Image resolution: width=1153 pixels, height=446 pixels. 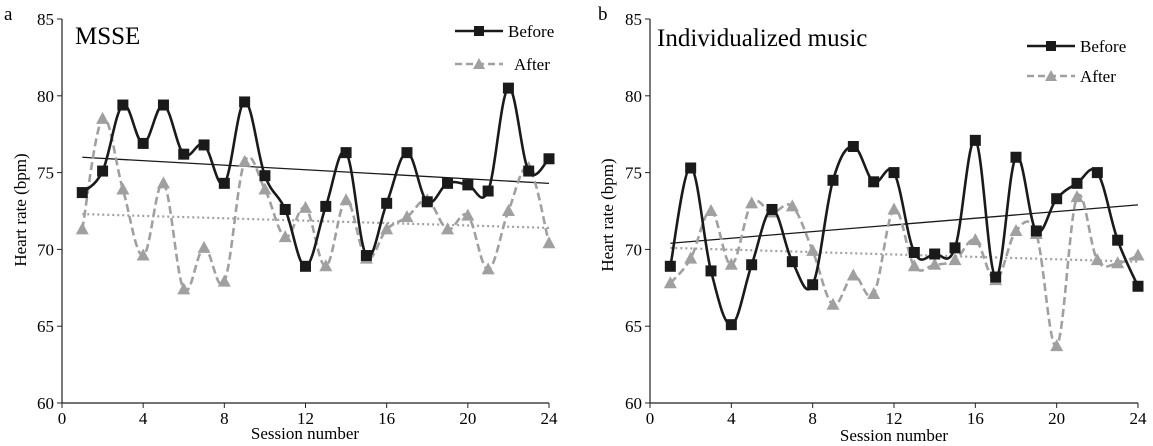 I want to click on x-tick-label: 12, so click(x=305, y=418).